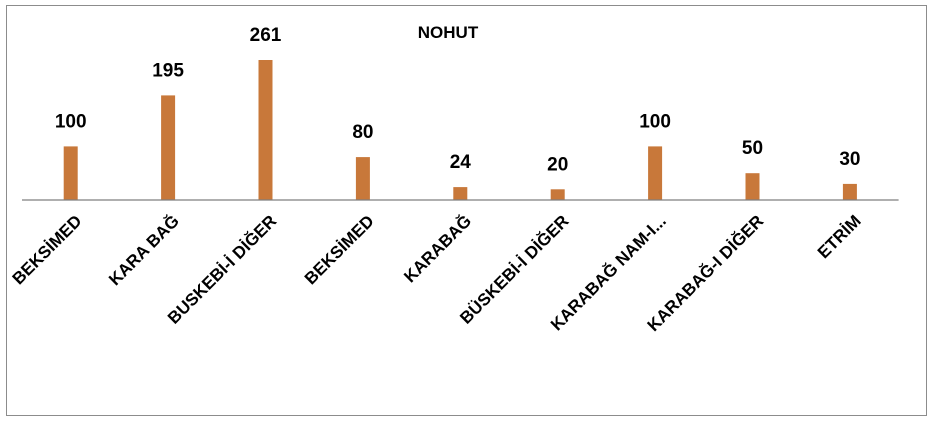 The image size is (935, 421). What do you see at coordinates (849, 159) in the screenshot?
I see `data-label: 30` at bounding box center [849, 159].